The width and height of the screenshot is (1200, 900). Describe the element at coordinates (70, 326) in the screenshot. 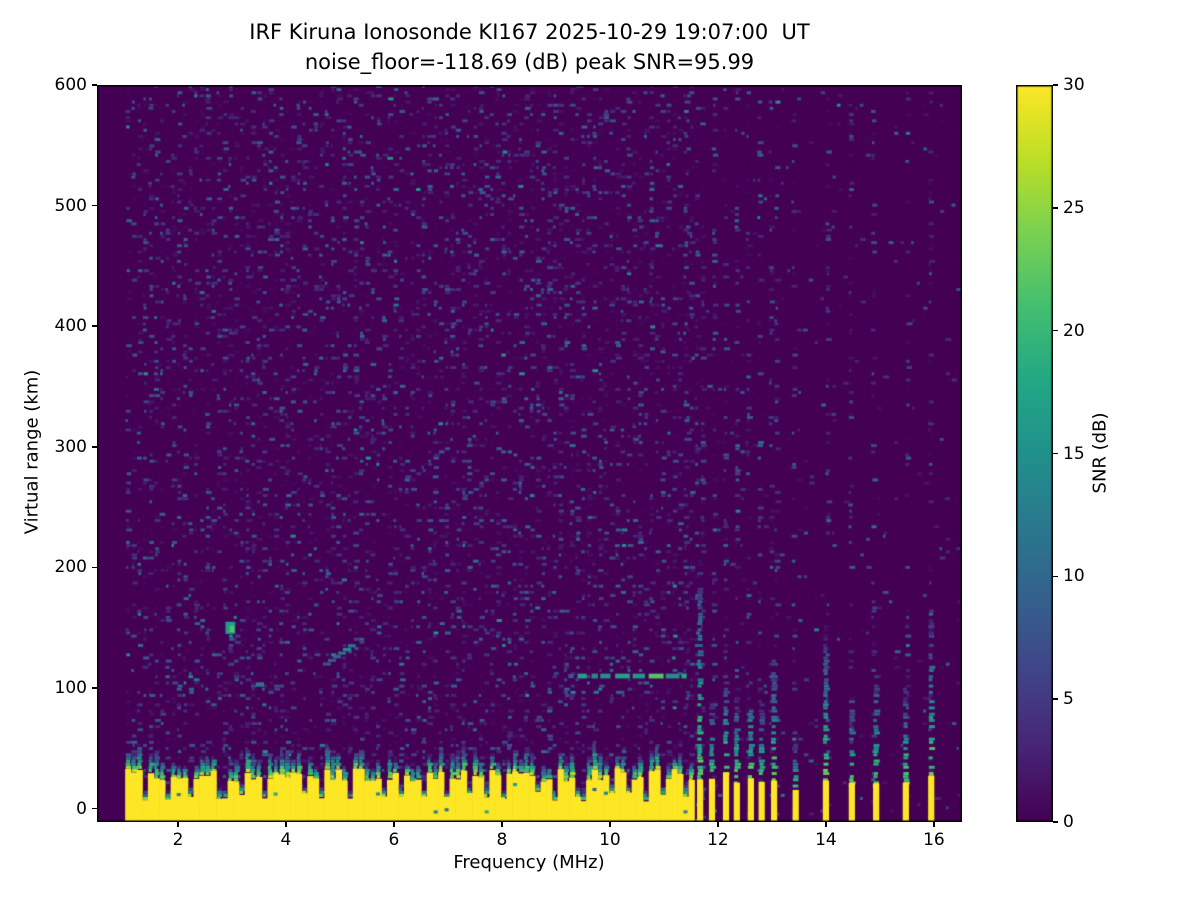

I see `y-tick-label: 400` at that location.